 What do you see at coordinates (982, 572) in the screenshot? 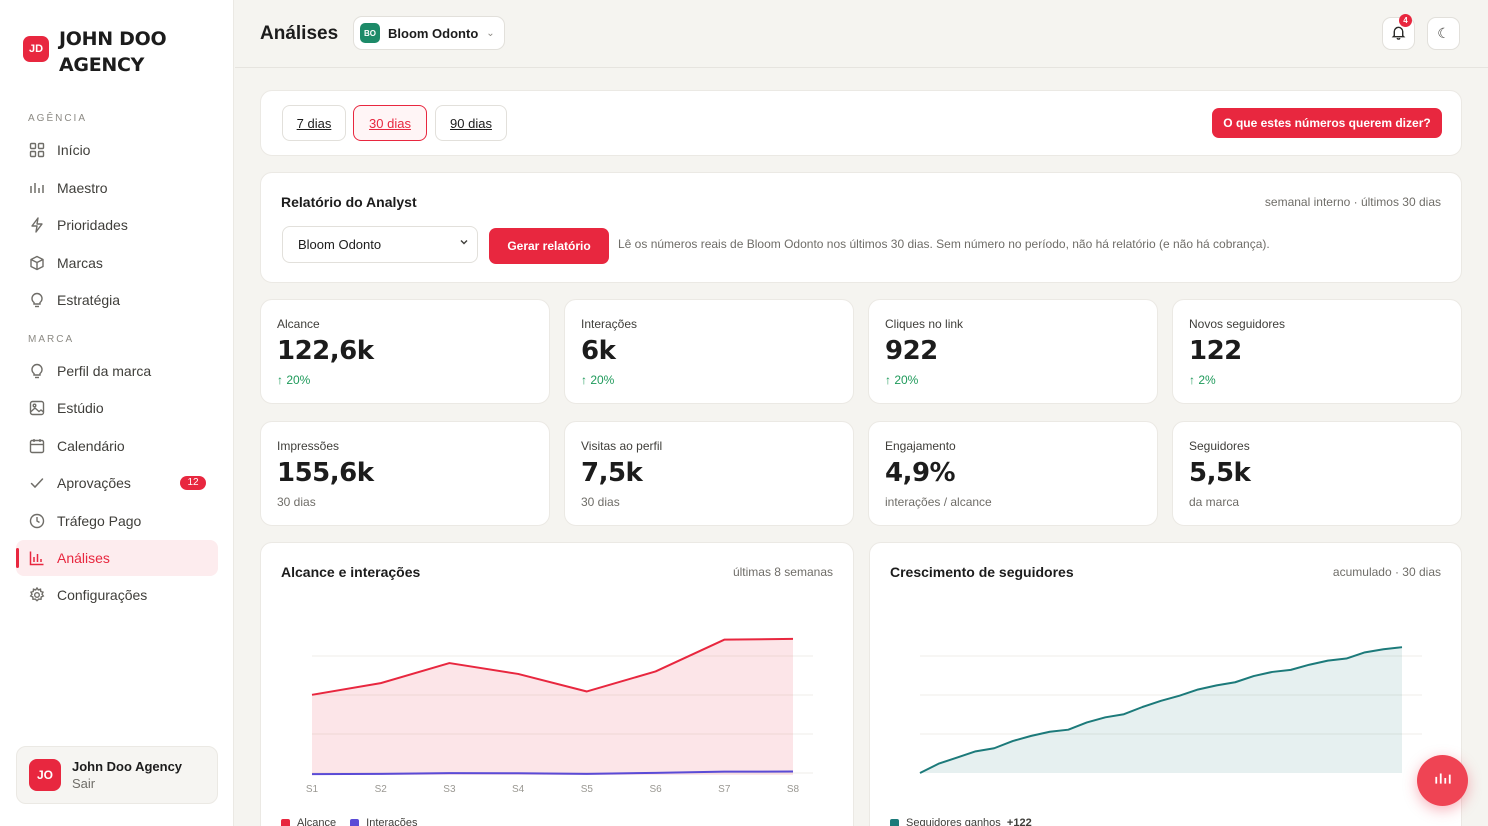
I see `chart-title: Crescimento de seguidores` at bounding box center [982, 572].